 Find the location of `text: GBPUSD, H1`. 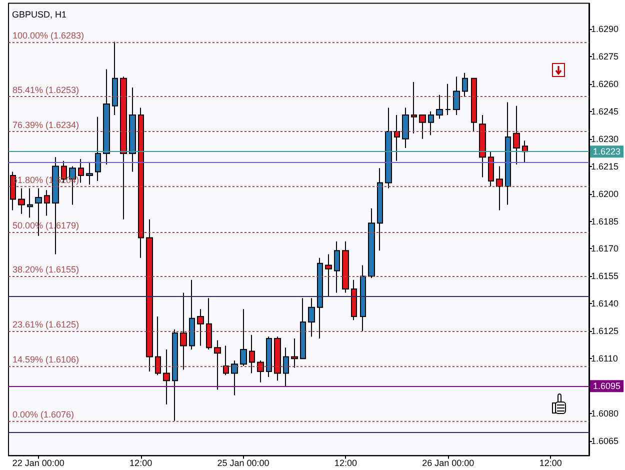

text: GBPUSD, H1 is located at coordinates (39, 15).